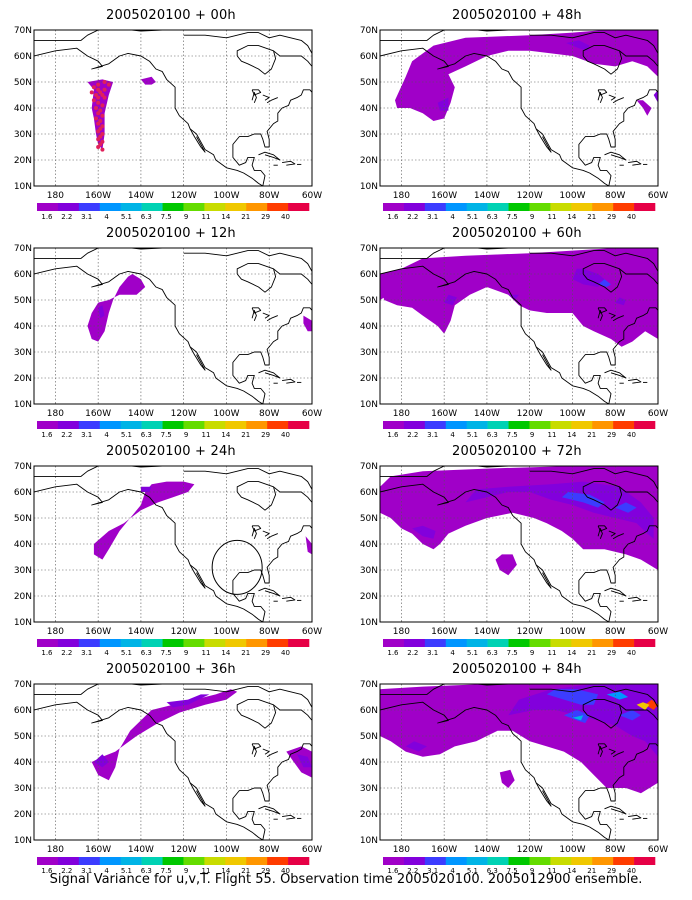 The width and height of the screenshot is (692, 900). What do you see at coordinates (226, 414) in the screenshot?
I see `lon-label: 100W` at bounding box center [226, 414].